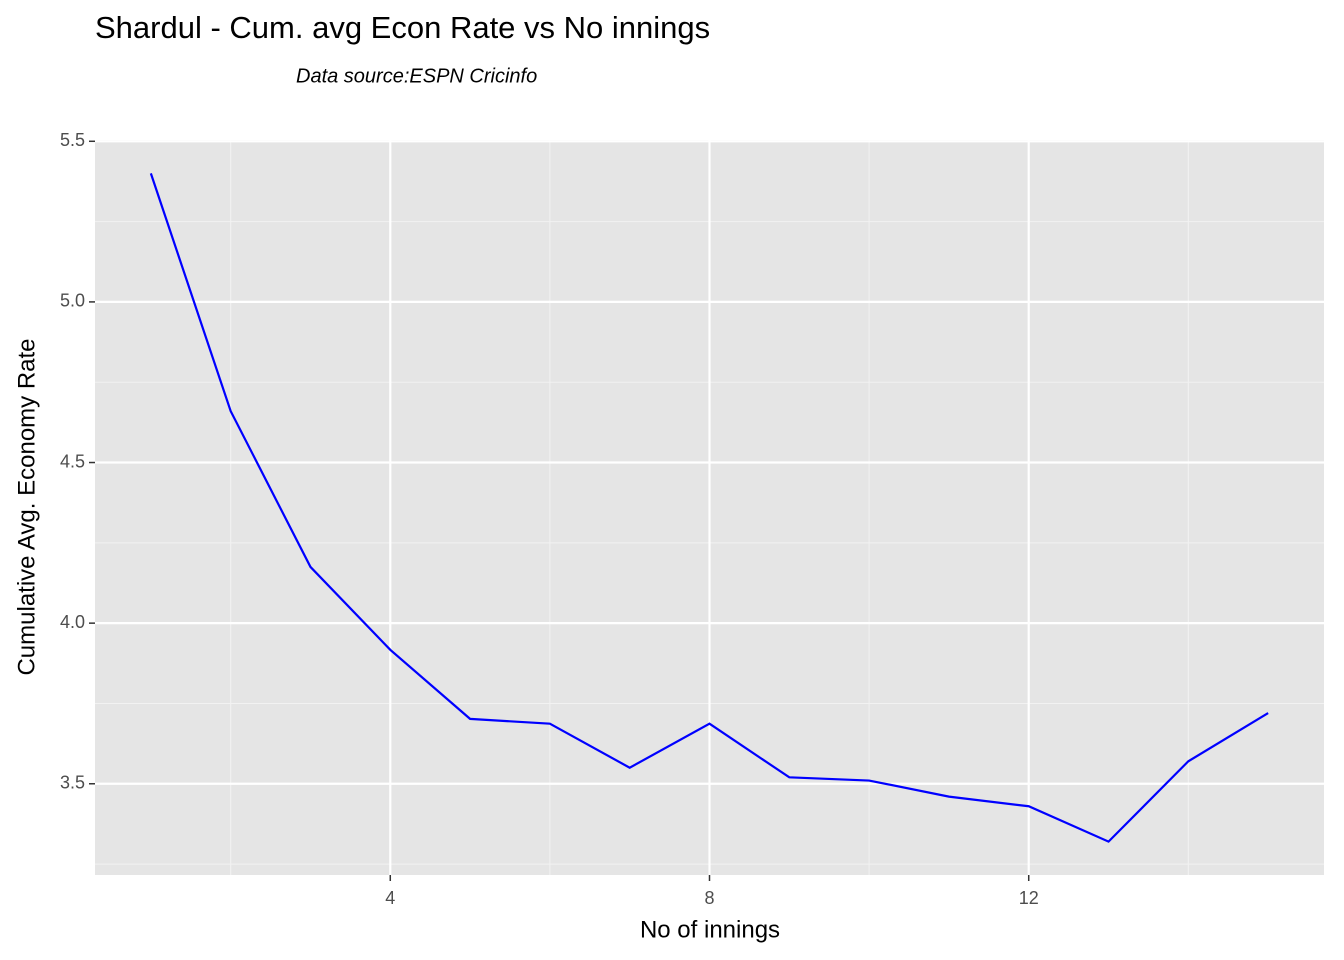  I want to click on y-tick-label: 4.5, so click(72, 461).